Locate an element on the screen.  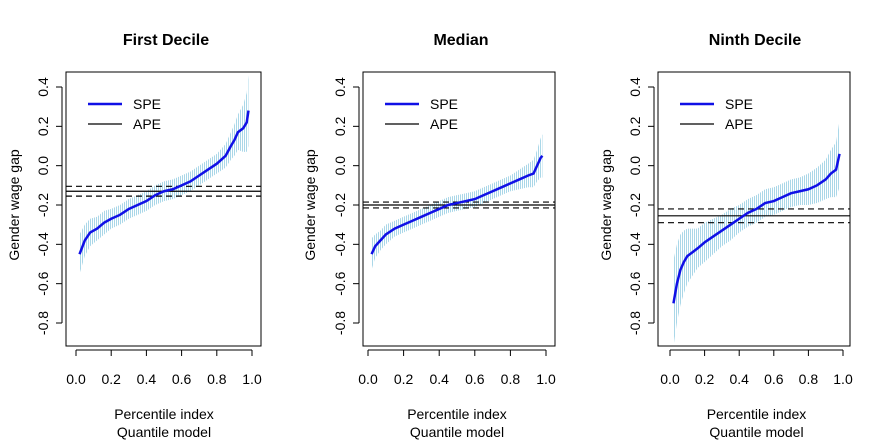
panel-title: First Decile is located at coordinates (166, 40).